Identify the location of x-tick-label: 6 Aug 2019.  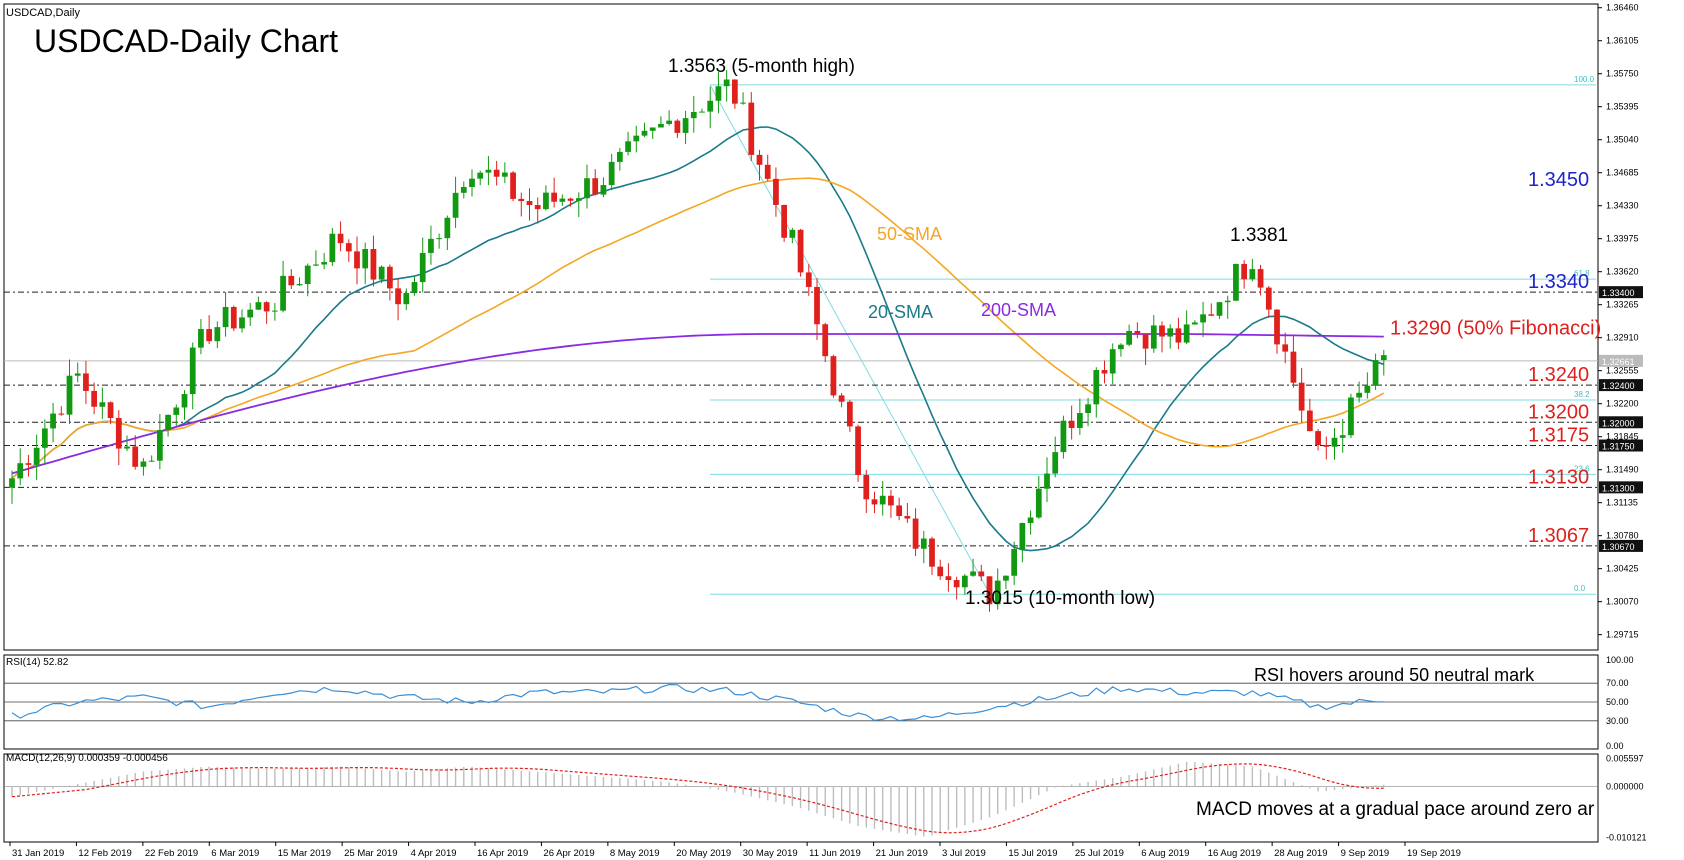
(1165, 853).